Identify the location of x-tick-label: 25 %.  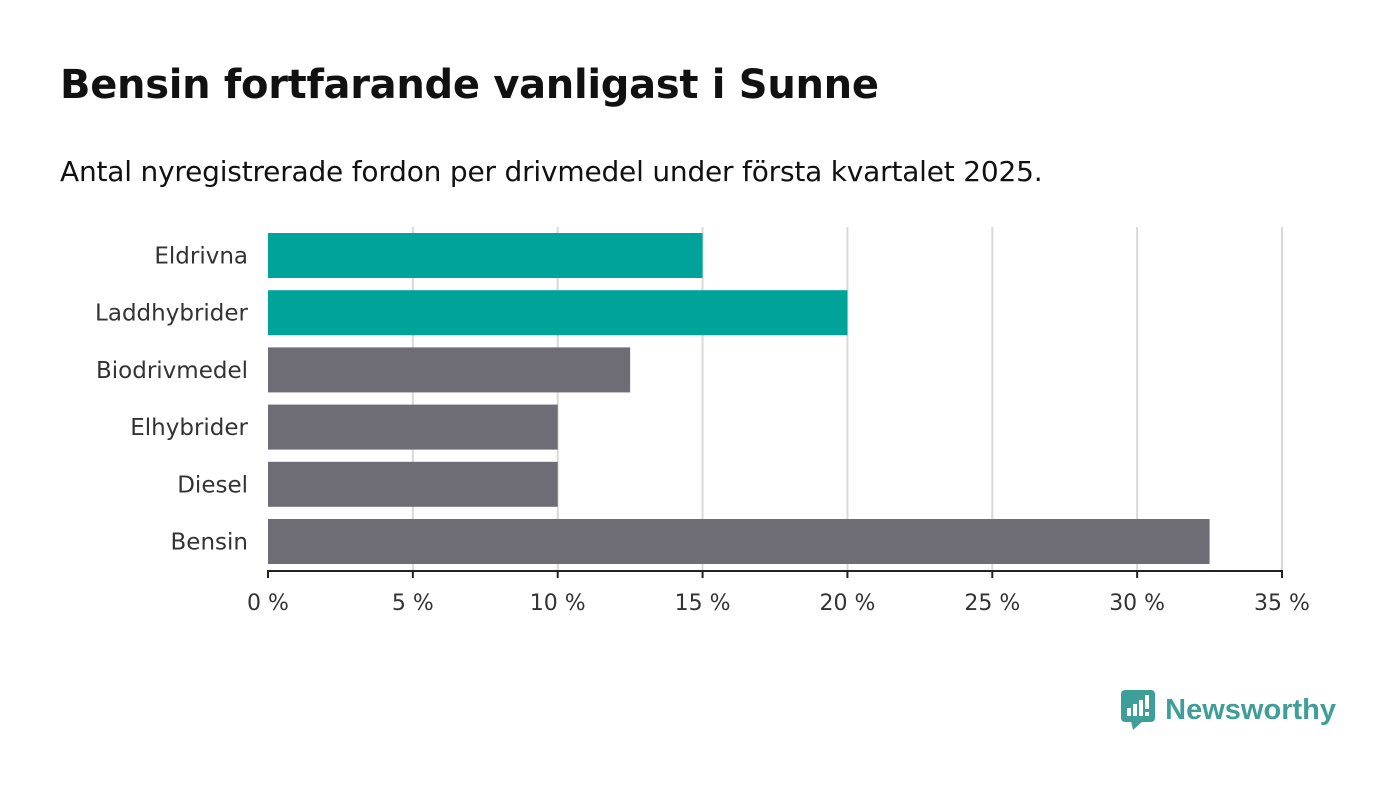
(992, 603).